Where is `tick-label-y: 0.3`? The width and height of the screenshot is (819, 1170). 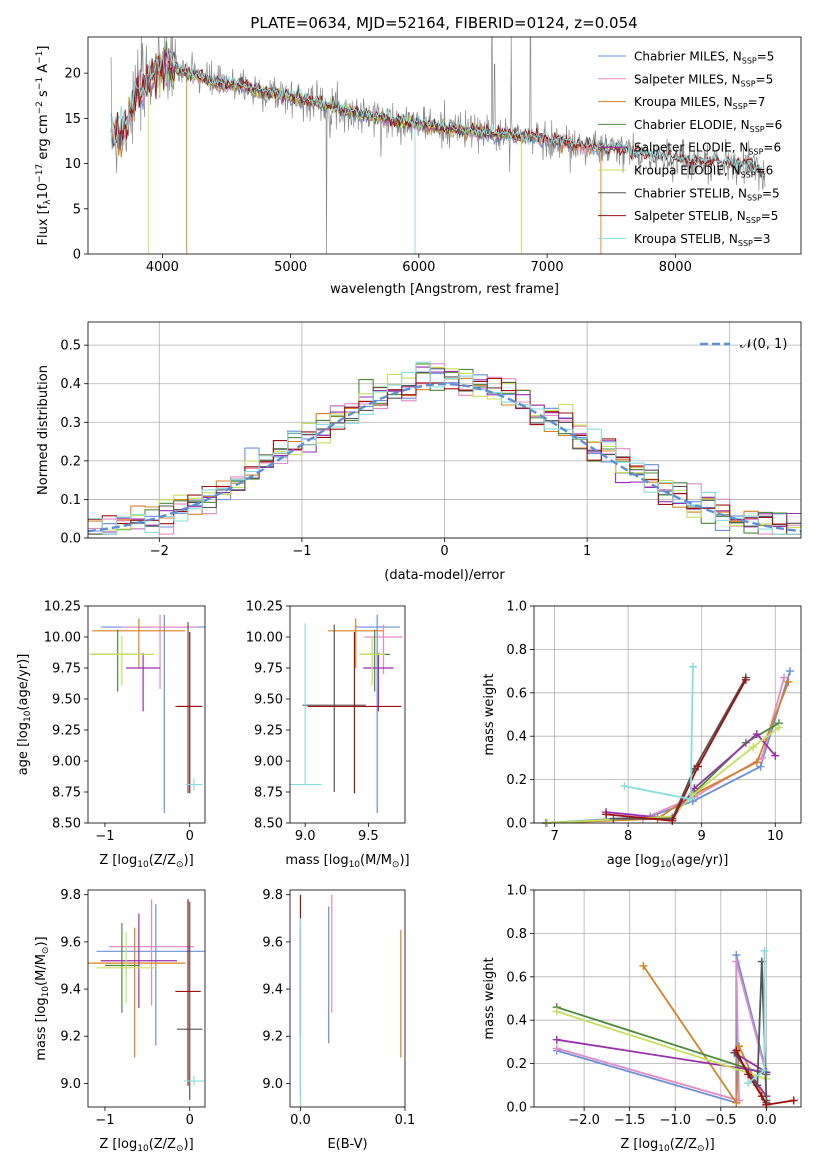
tick-label-y: 0.3 is located at coordinates (70, 423).